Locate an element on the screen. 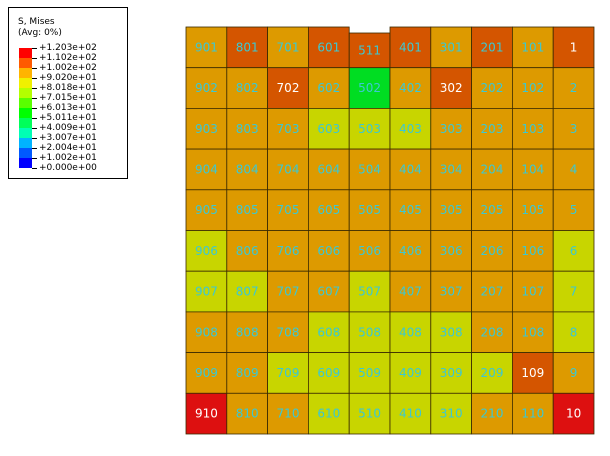 The image size is (610, 456). element-label: 609 is located at coordinates (328, 373).